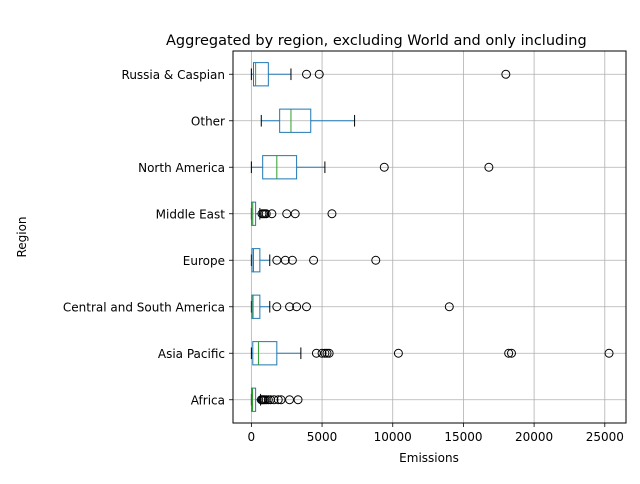 This screenshot has width=640, height=484. I want to click on x-tick-label: 20000, so click(534, 437).